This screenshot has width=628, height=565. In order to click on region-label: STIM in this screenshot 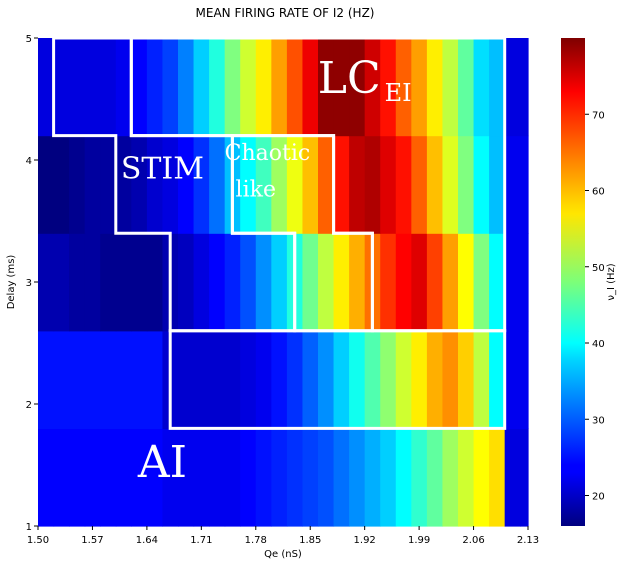, I will do `click(162, 168)`.